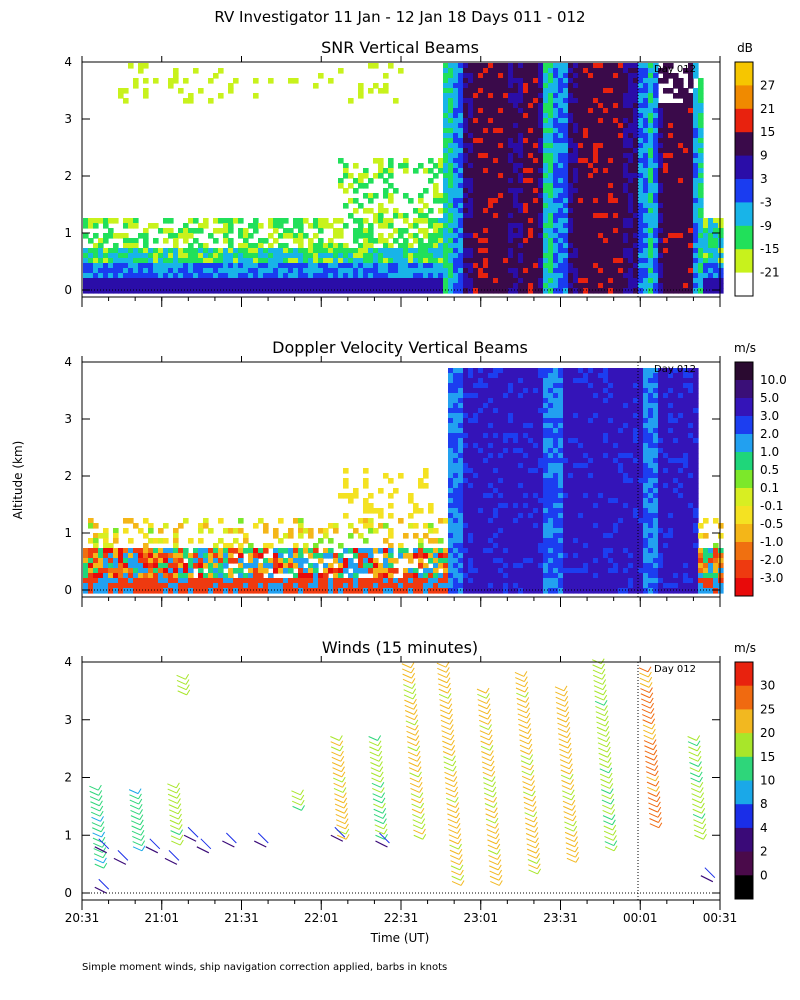 The width and height of the screenshot is (800, 1000). I want to click on colorbar-swatch, so click(744, 191).